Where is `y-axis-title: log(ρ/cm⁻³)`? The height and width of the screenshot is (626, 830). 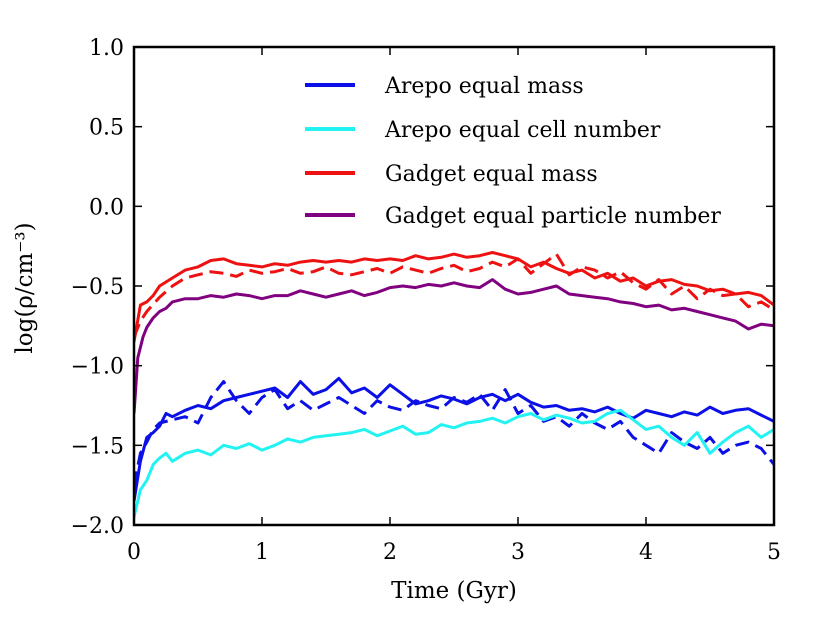 y-axis-title: log(ρ/cm⁻³) is located at coordinates (25, 287).